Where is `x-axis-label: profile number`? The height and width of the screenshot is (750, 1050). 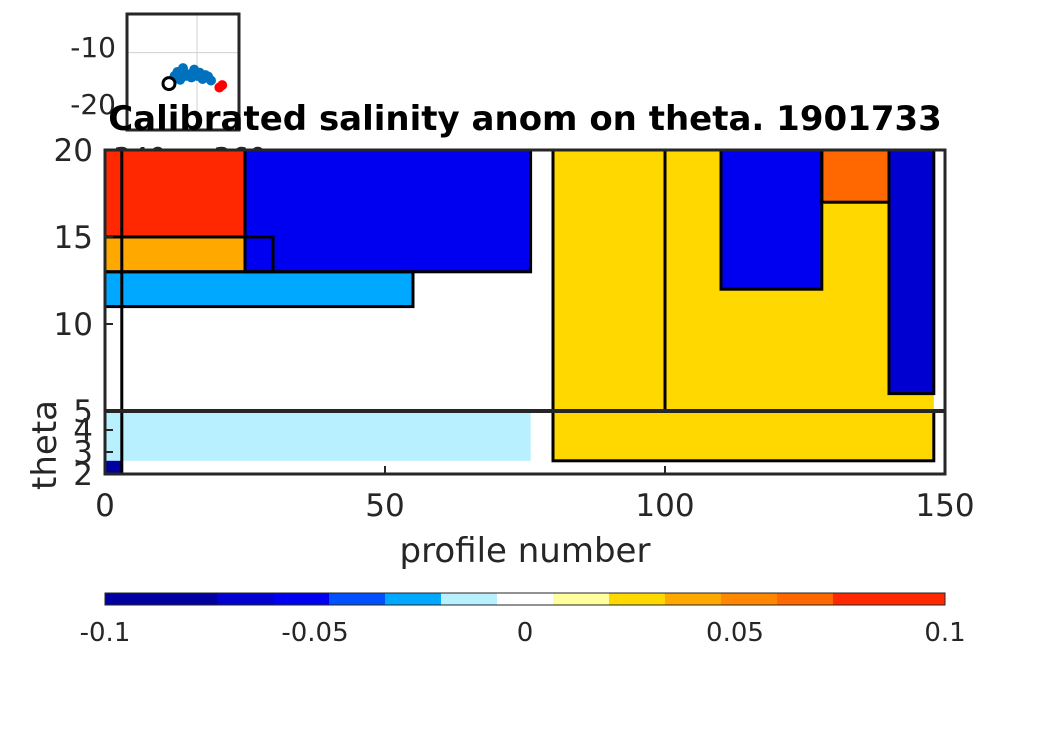 x-axis-label: profile number is located at coordinates (525, 551).